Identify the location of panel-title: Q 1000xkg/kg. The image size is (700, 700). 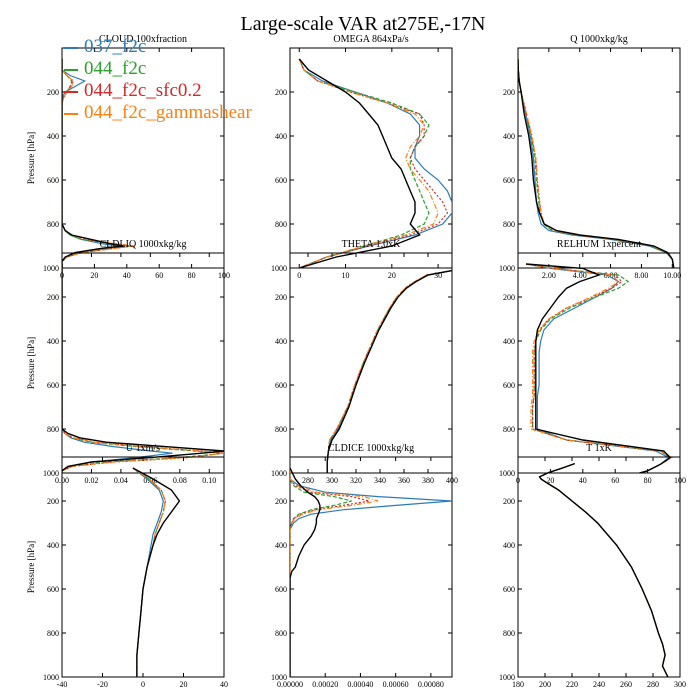
(599, 39).